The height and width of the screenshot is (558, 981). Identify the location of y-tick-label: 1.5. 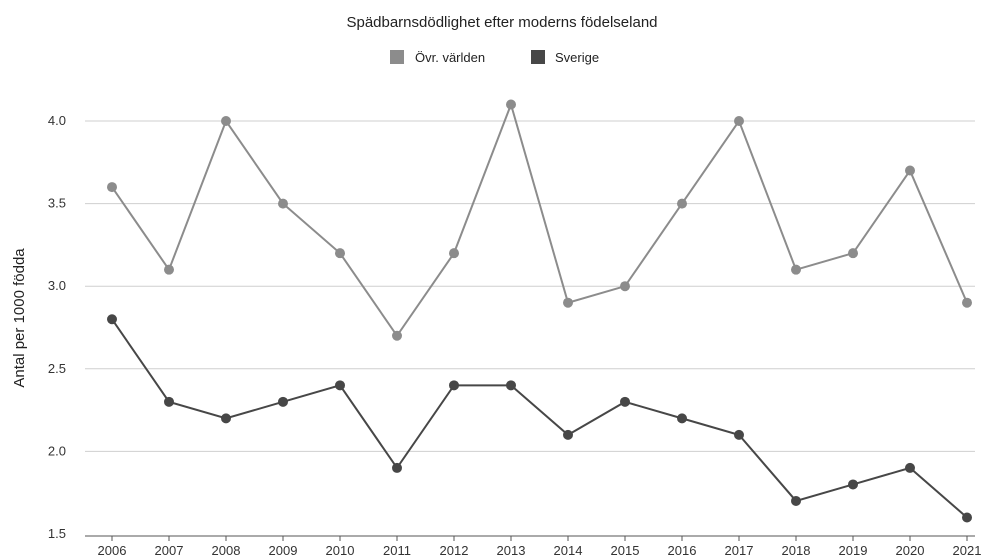
(57, 533).